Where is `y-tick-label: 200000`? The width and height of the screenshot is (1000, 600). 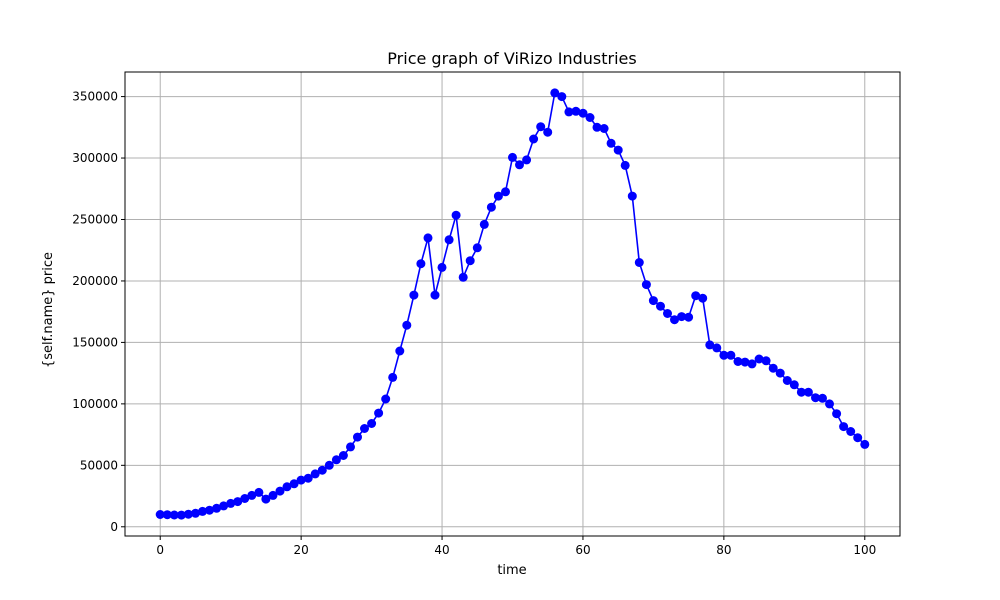
y-tick-label: 200000 is located at coordinates (95, 281).